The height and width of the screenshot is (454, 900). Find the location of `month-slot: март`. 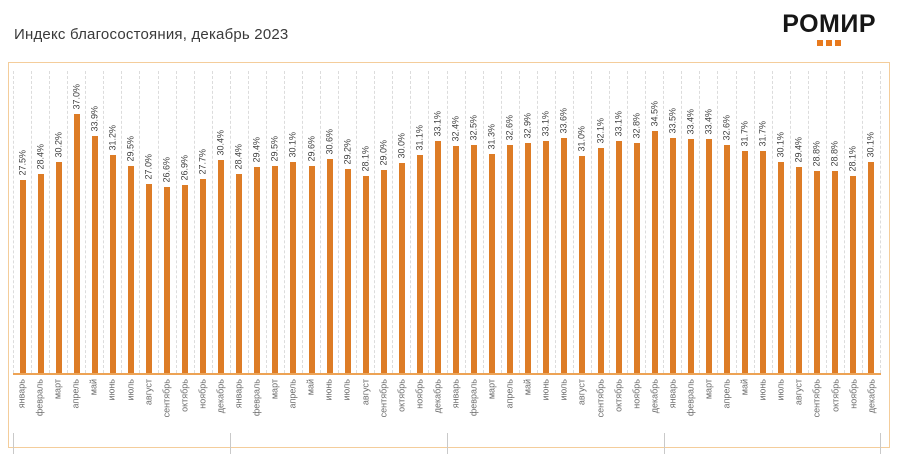

month-slot: март is located at coordinates (58, 404).